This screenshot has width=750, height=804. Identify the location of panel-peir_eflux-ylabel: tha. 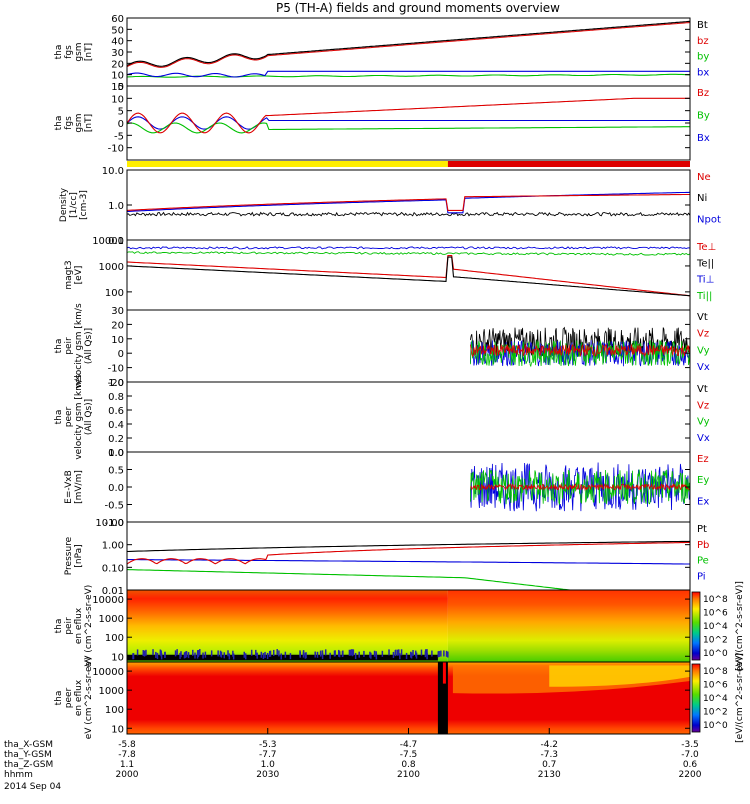
(59, 626).